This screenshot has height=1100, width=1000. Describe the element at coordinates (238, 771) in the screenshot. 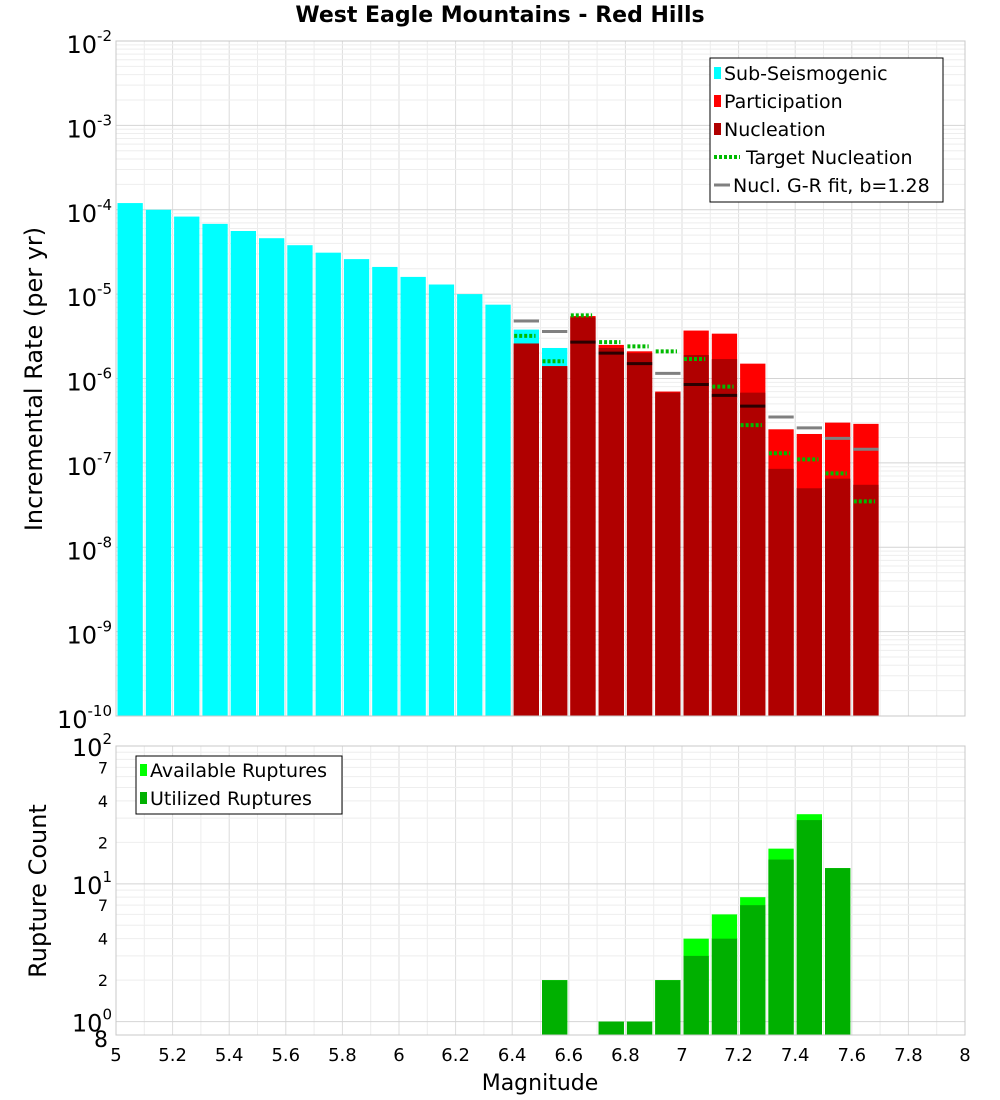

I see `legend-label-available-ruptures: Available Ruptures` at that location.